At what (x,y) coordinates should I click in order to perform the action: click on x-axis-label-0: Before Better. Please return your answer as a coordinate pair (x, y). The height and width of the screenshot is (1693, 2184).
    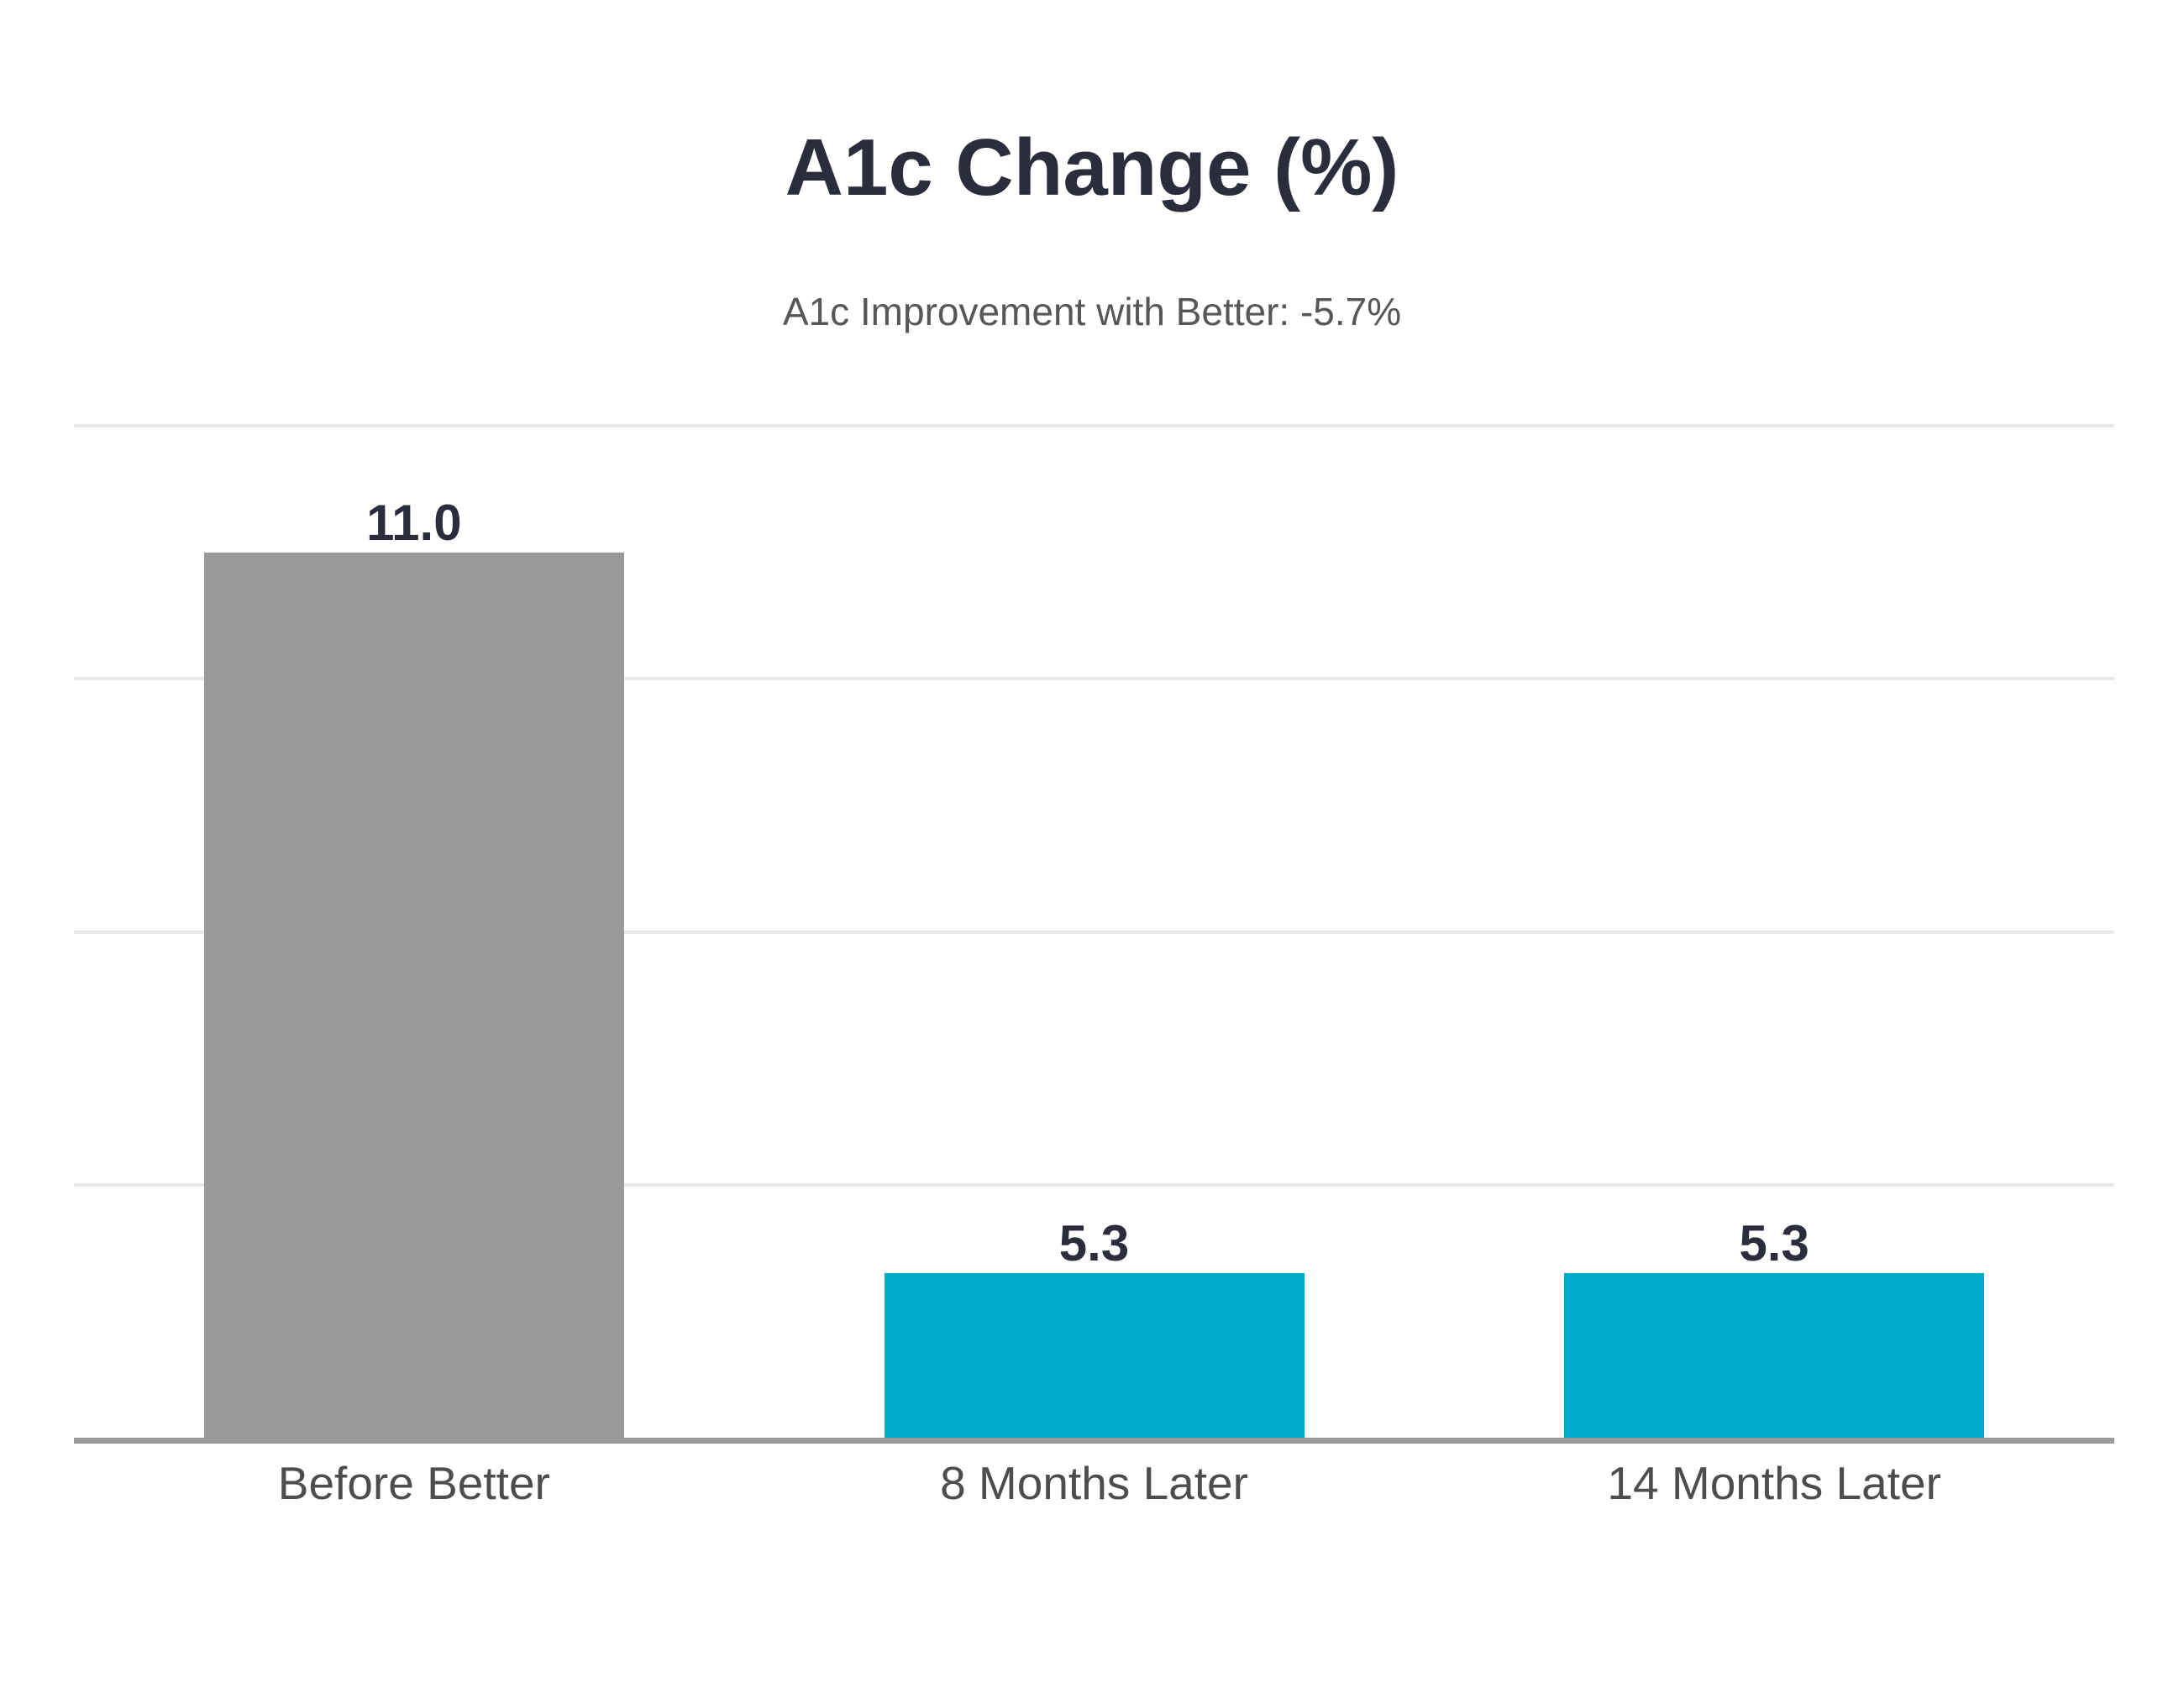
    Looking at the image, I should click on (413, 1483).